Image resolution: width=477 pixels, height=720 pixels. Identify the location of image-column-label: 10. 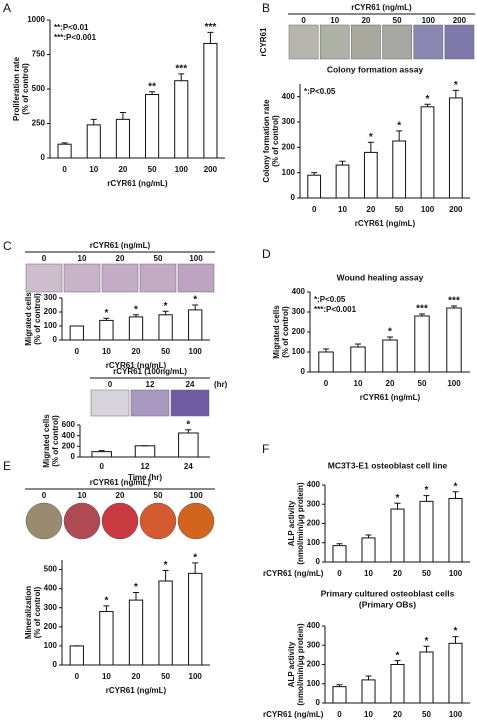
(82, 495).